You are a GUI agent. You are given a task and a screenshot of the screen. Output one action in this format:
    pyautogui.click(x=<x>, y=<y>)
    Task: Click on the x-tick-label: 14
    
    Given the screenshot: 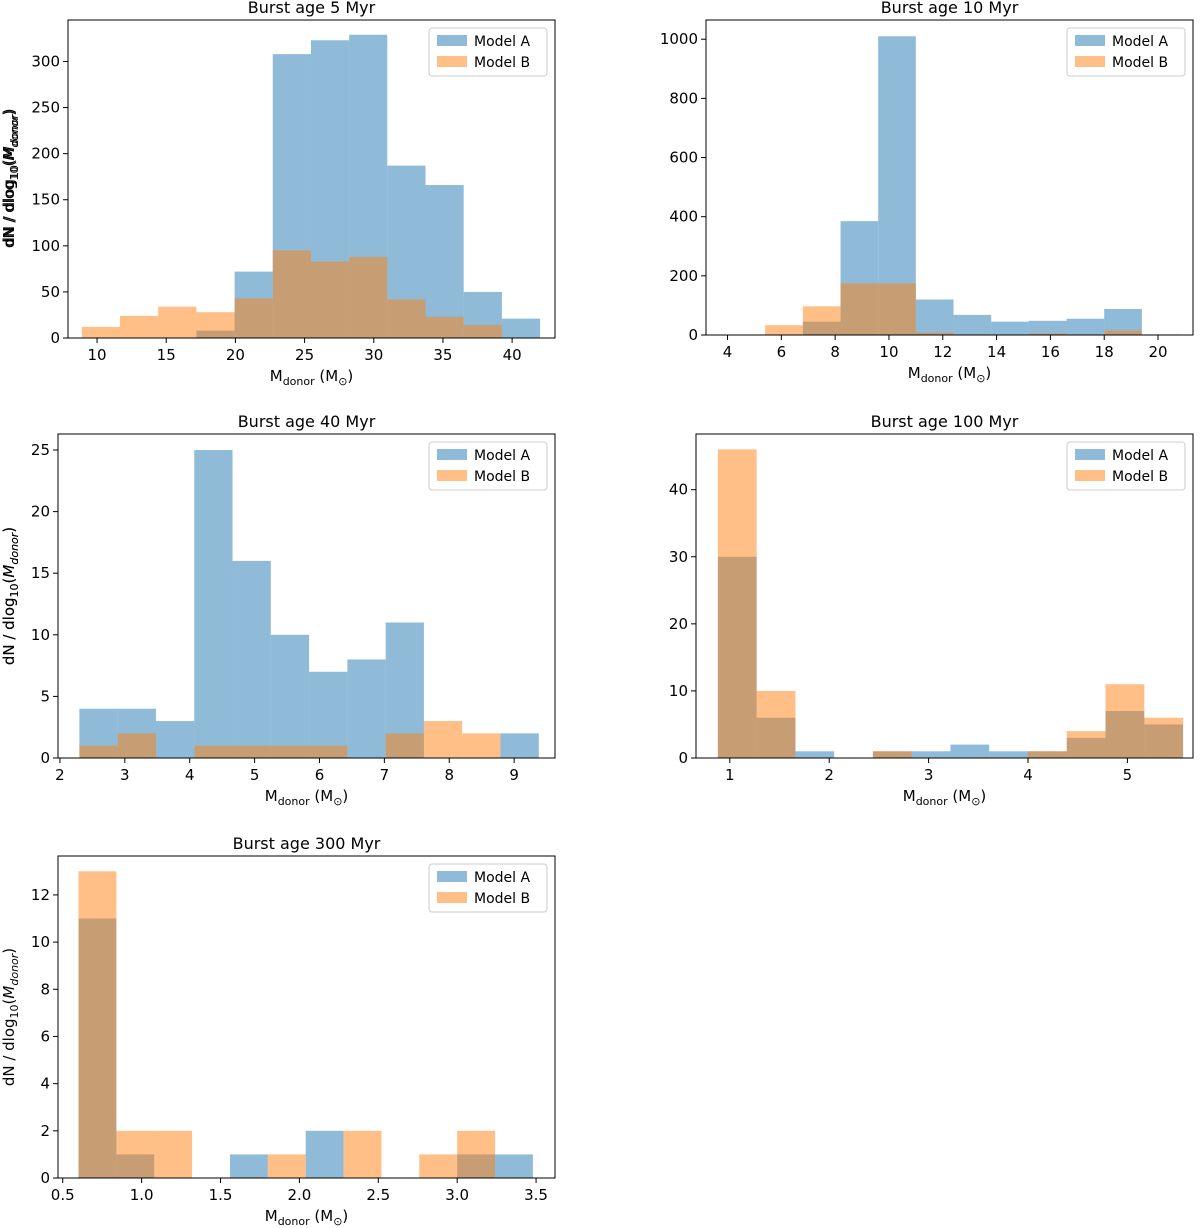 What is the action you would take?
    pyautogui.click(x=996, y=352)
    